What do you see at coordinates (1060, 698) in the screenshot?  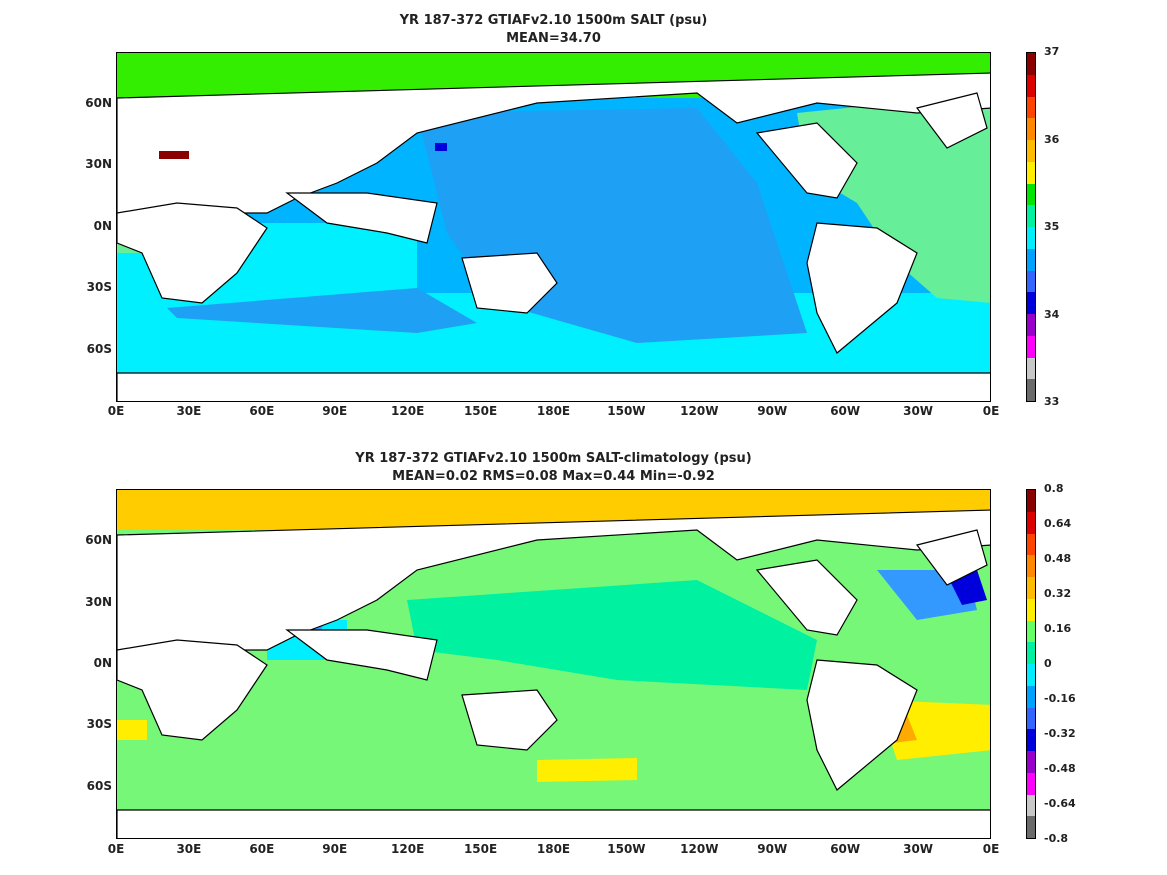 I see `p2-cbar-label: -0.16` at bounding box center [1060, 698].